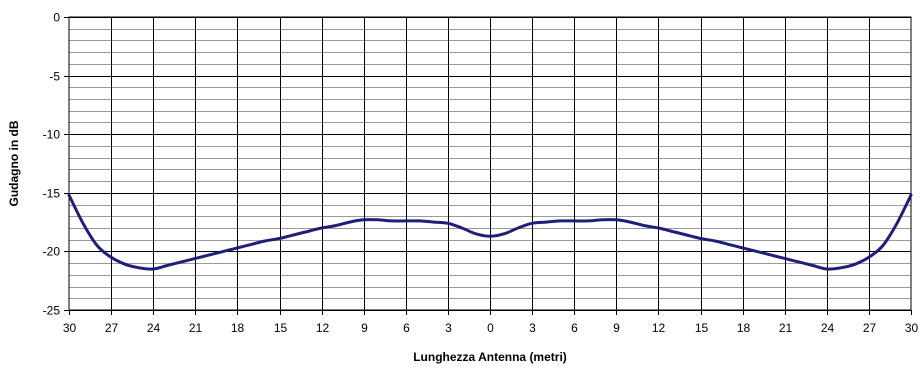  What do you see at coordinates (490, 357) in the screenshot?
I see `x-axis-title: Lunghezza Antenna (metri)` at bounding box center [490, 357].